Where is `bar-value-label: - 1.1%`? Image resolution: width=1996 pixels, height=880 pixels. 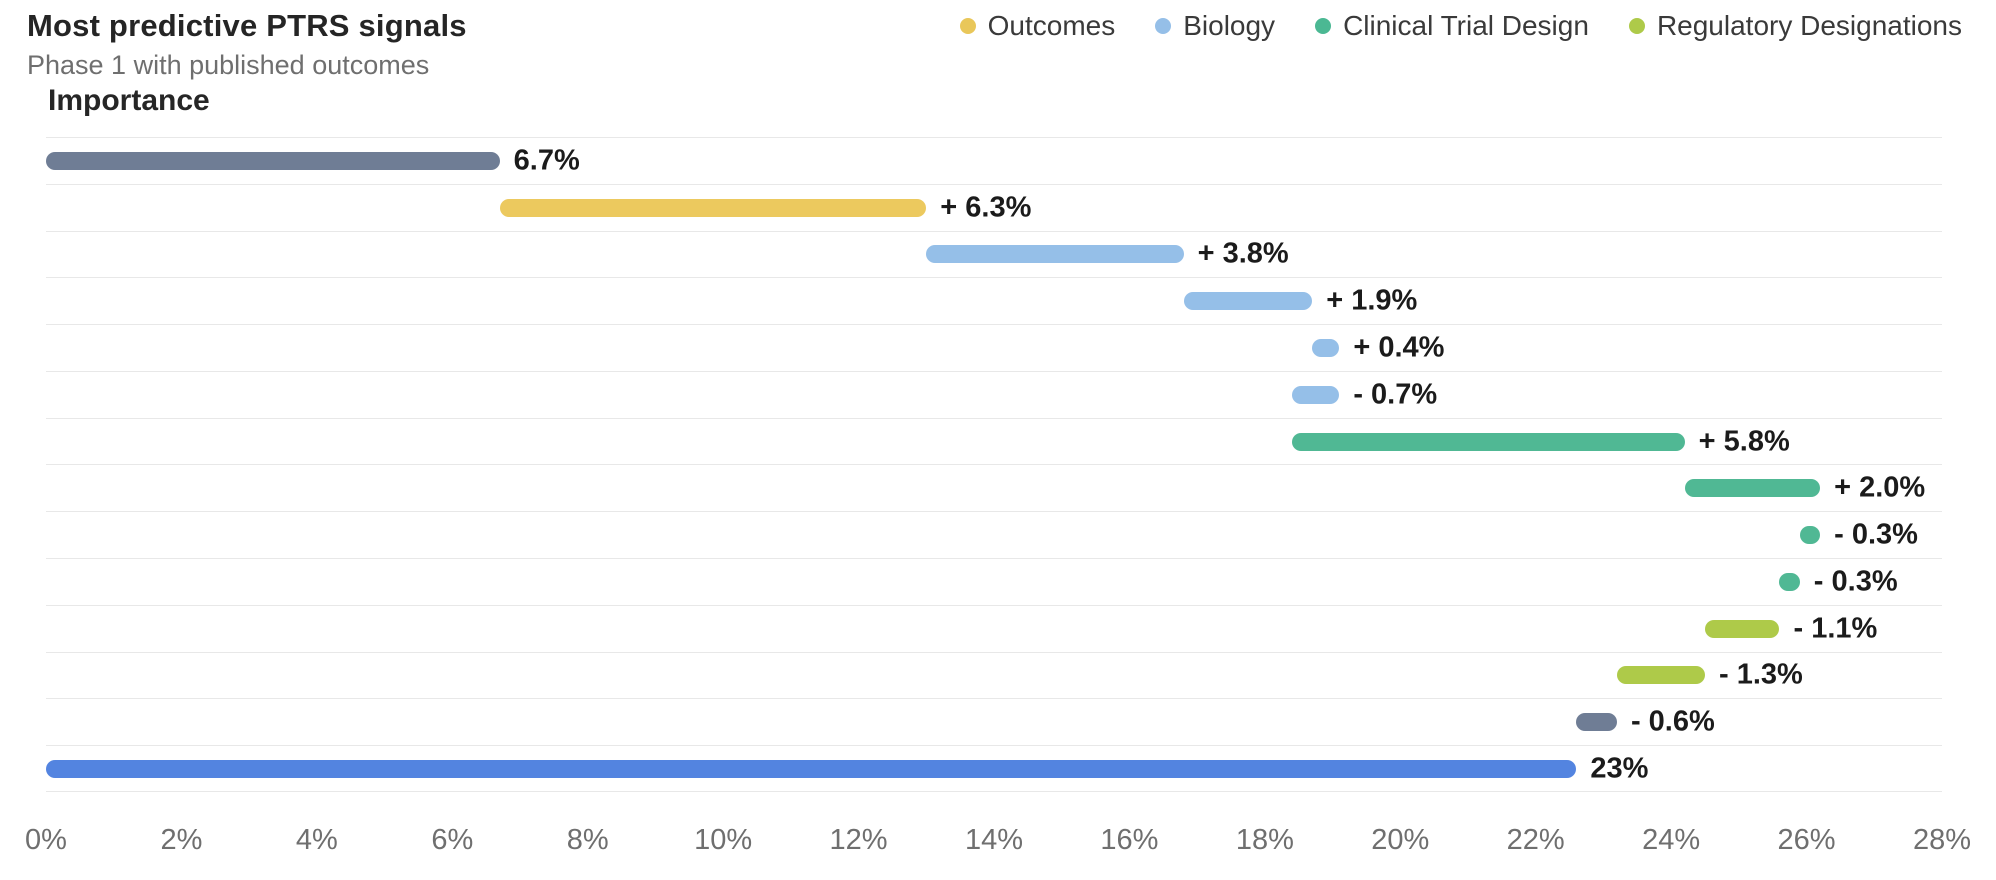 bar-value-label: - 1.1% is located at coordinates (1835, 628).